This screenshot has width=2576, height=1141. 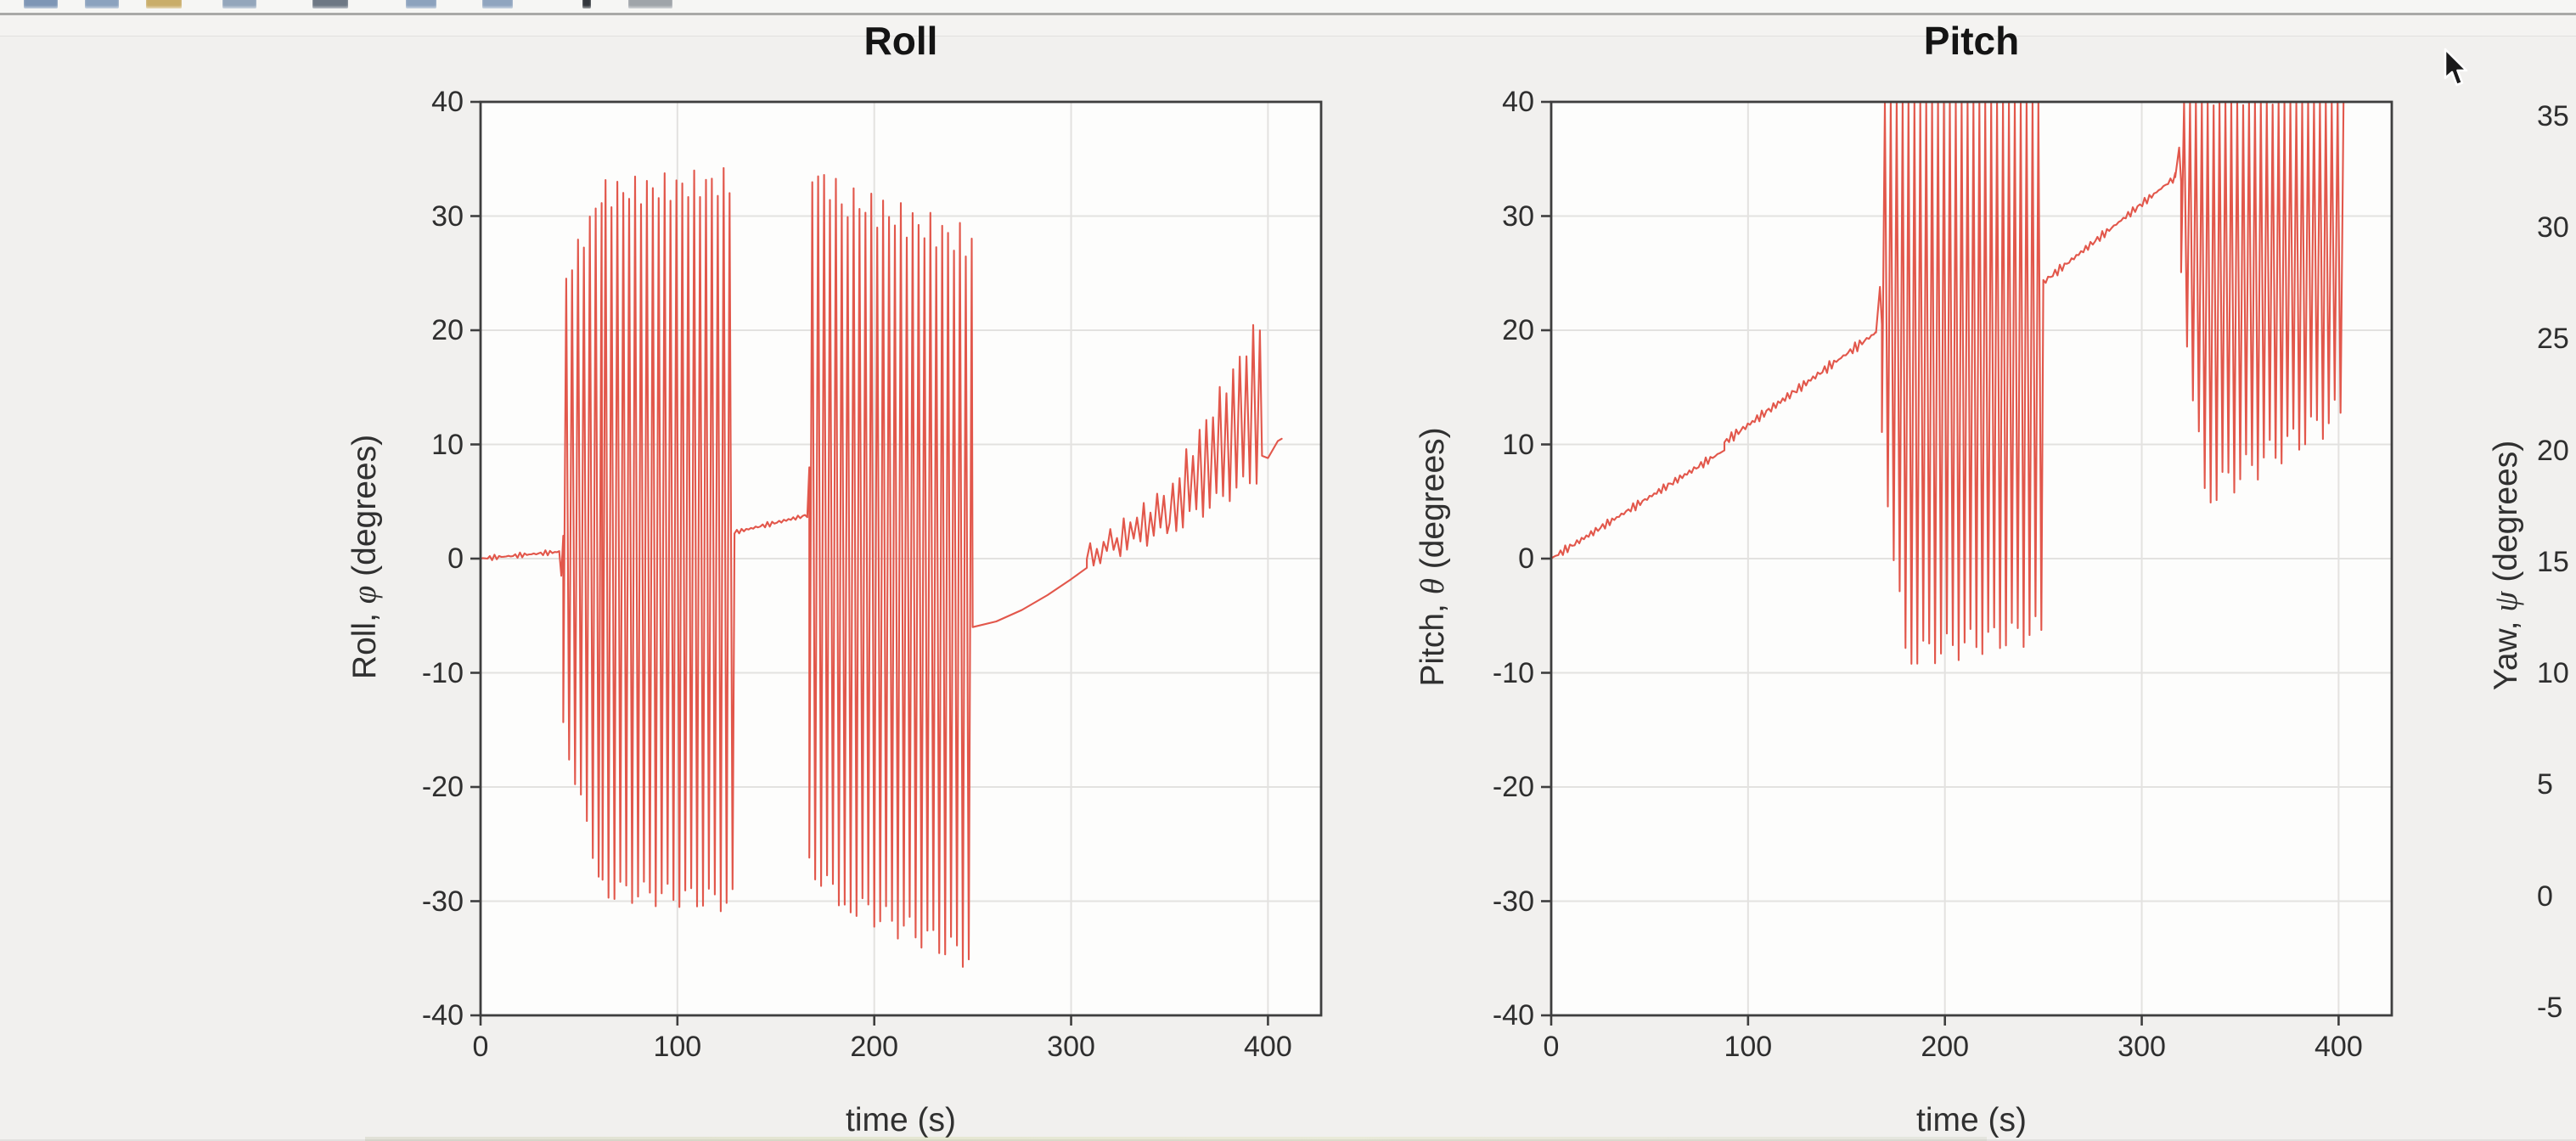 I want to click on theta-symbol: θ, so click(x=1433, y=586).